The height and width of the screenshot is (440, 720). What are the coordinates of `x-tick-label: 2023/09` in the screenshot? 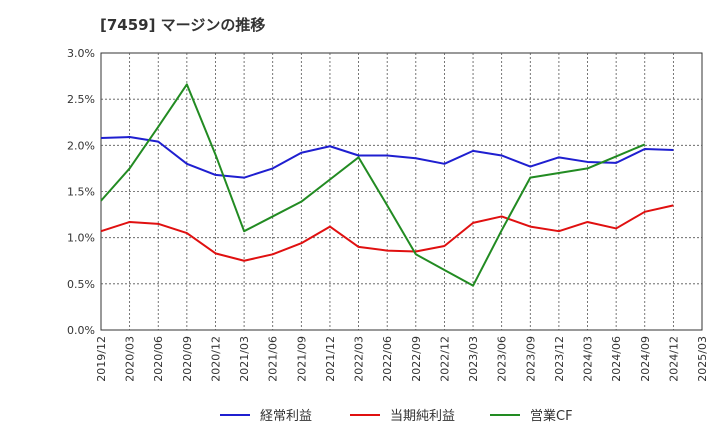 It's located at (530, 359).